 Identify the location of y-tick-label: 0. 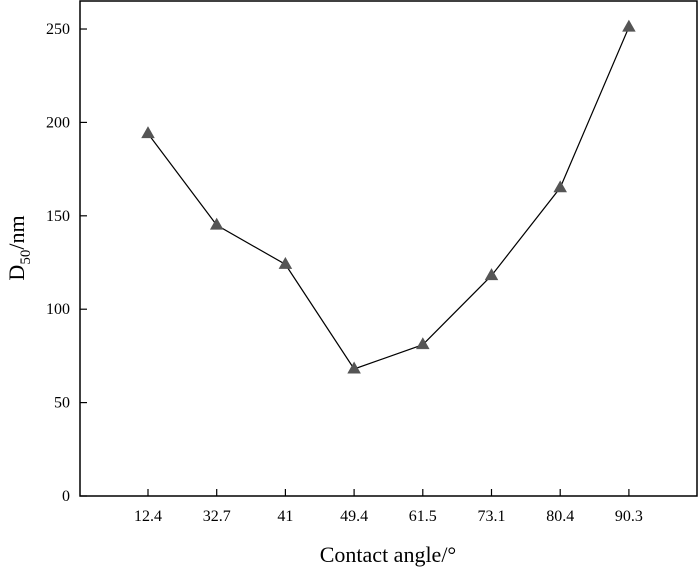
(66, 496).